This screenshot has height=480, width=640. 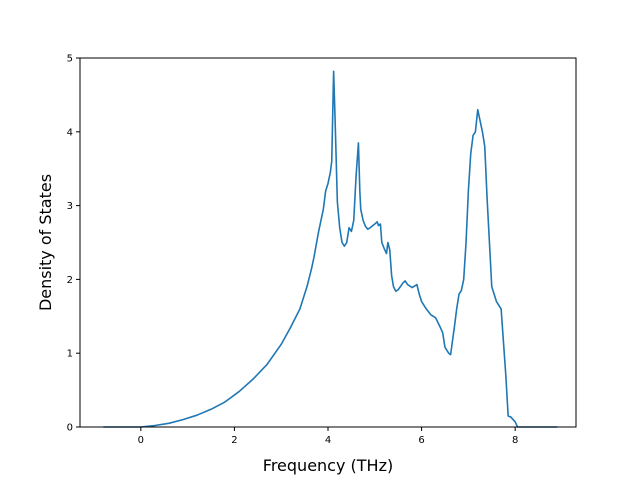 I want to click on y-tick-label: 4, so click(x=70, y=132).